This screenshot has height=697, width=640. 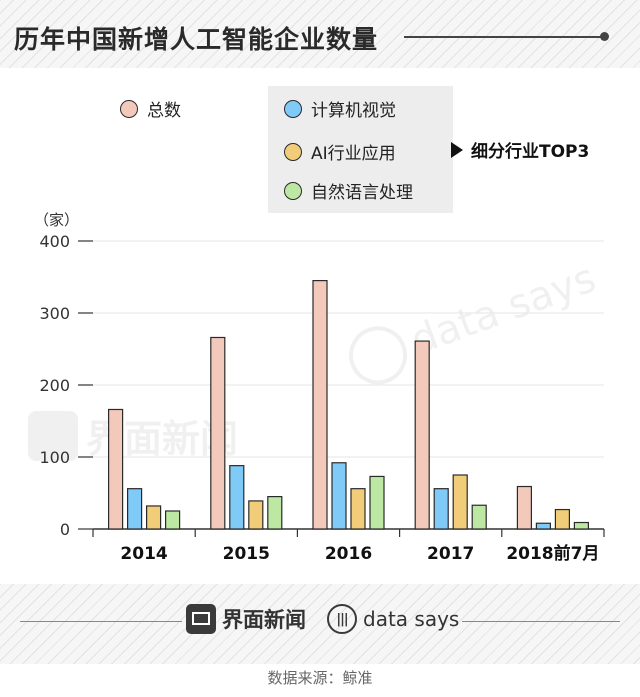 What do you see at coordinates (246, 554) in the screenshot?
I see `x-tick-label: 2015` at bounding box center [246, 554].